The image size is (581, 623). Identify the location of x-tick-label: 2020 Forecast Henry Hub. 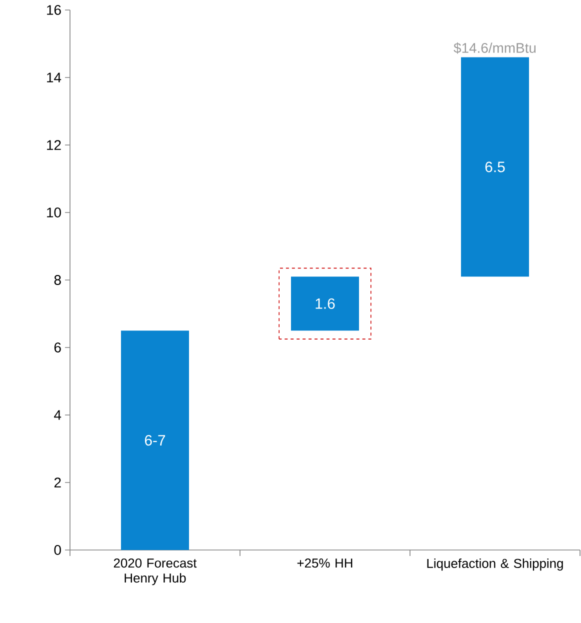
(155, 572).